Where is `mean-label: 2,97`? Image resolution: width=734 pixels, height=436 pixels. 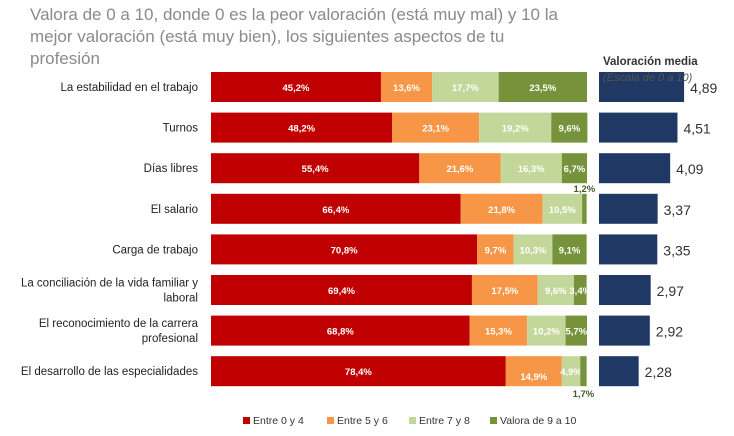
mean-label: 2,97 is located at coordinates (670, 291).